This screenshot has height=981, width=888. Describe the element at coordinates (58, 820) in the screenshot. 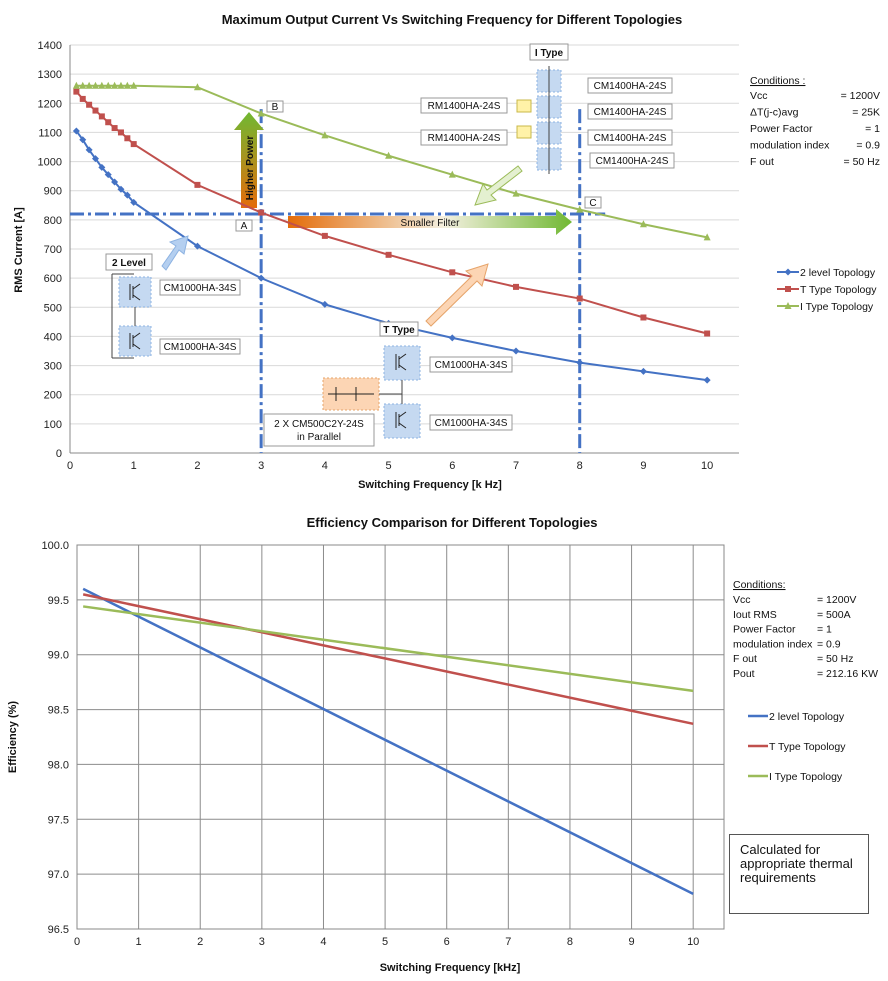

I see `chart2-y-tick-label: 97.5` at that location.